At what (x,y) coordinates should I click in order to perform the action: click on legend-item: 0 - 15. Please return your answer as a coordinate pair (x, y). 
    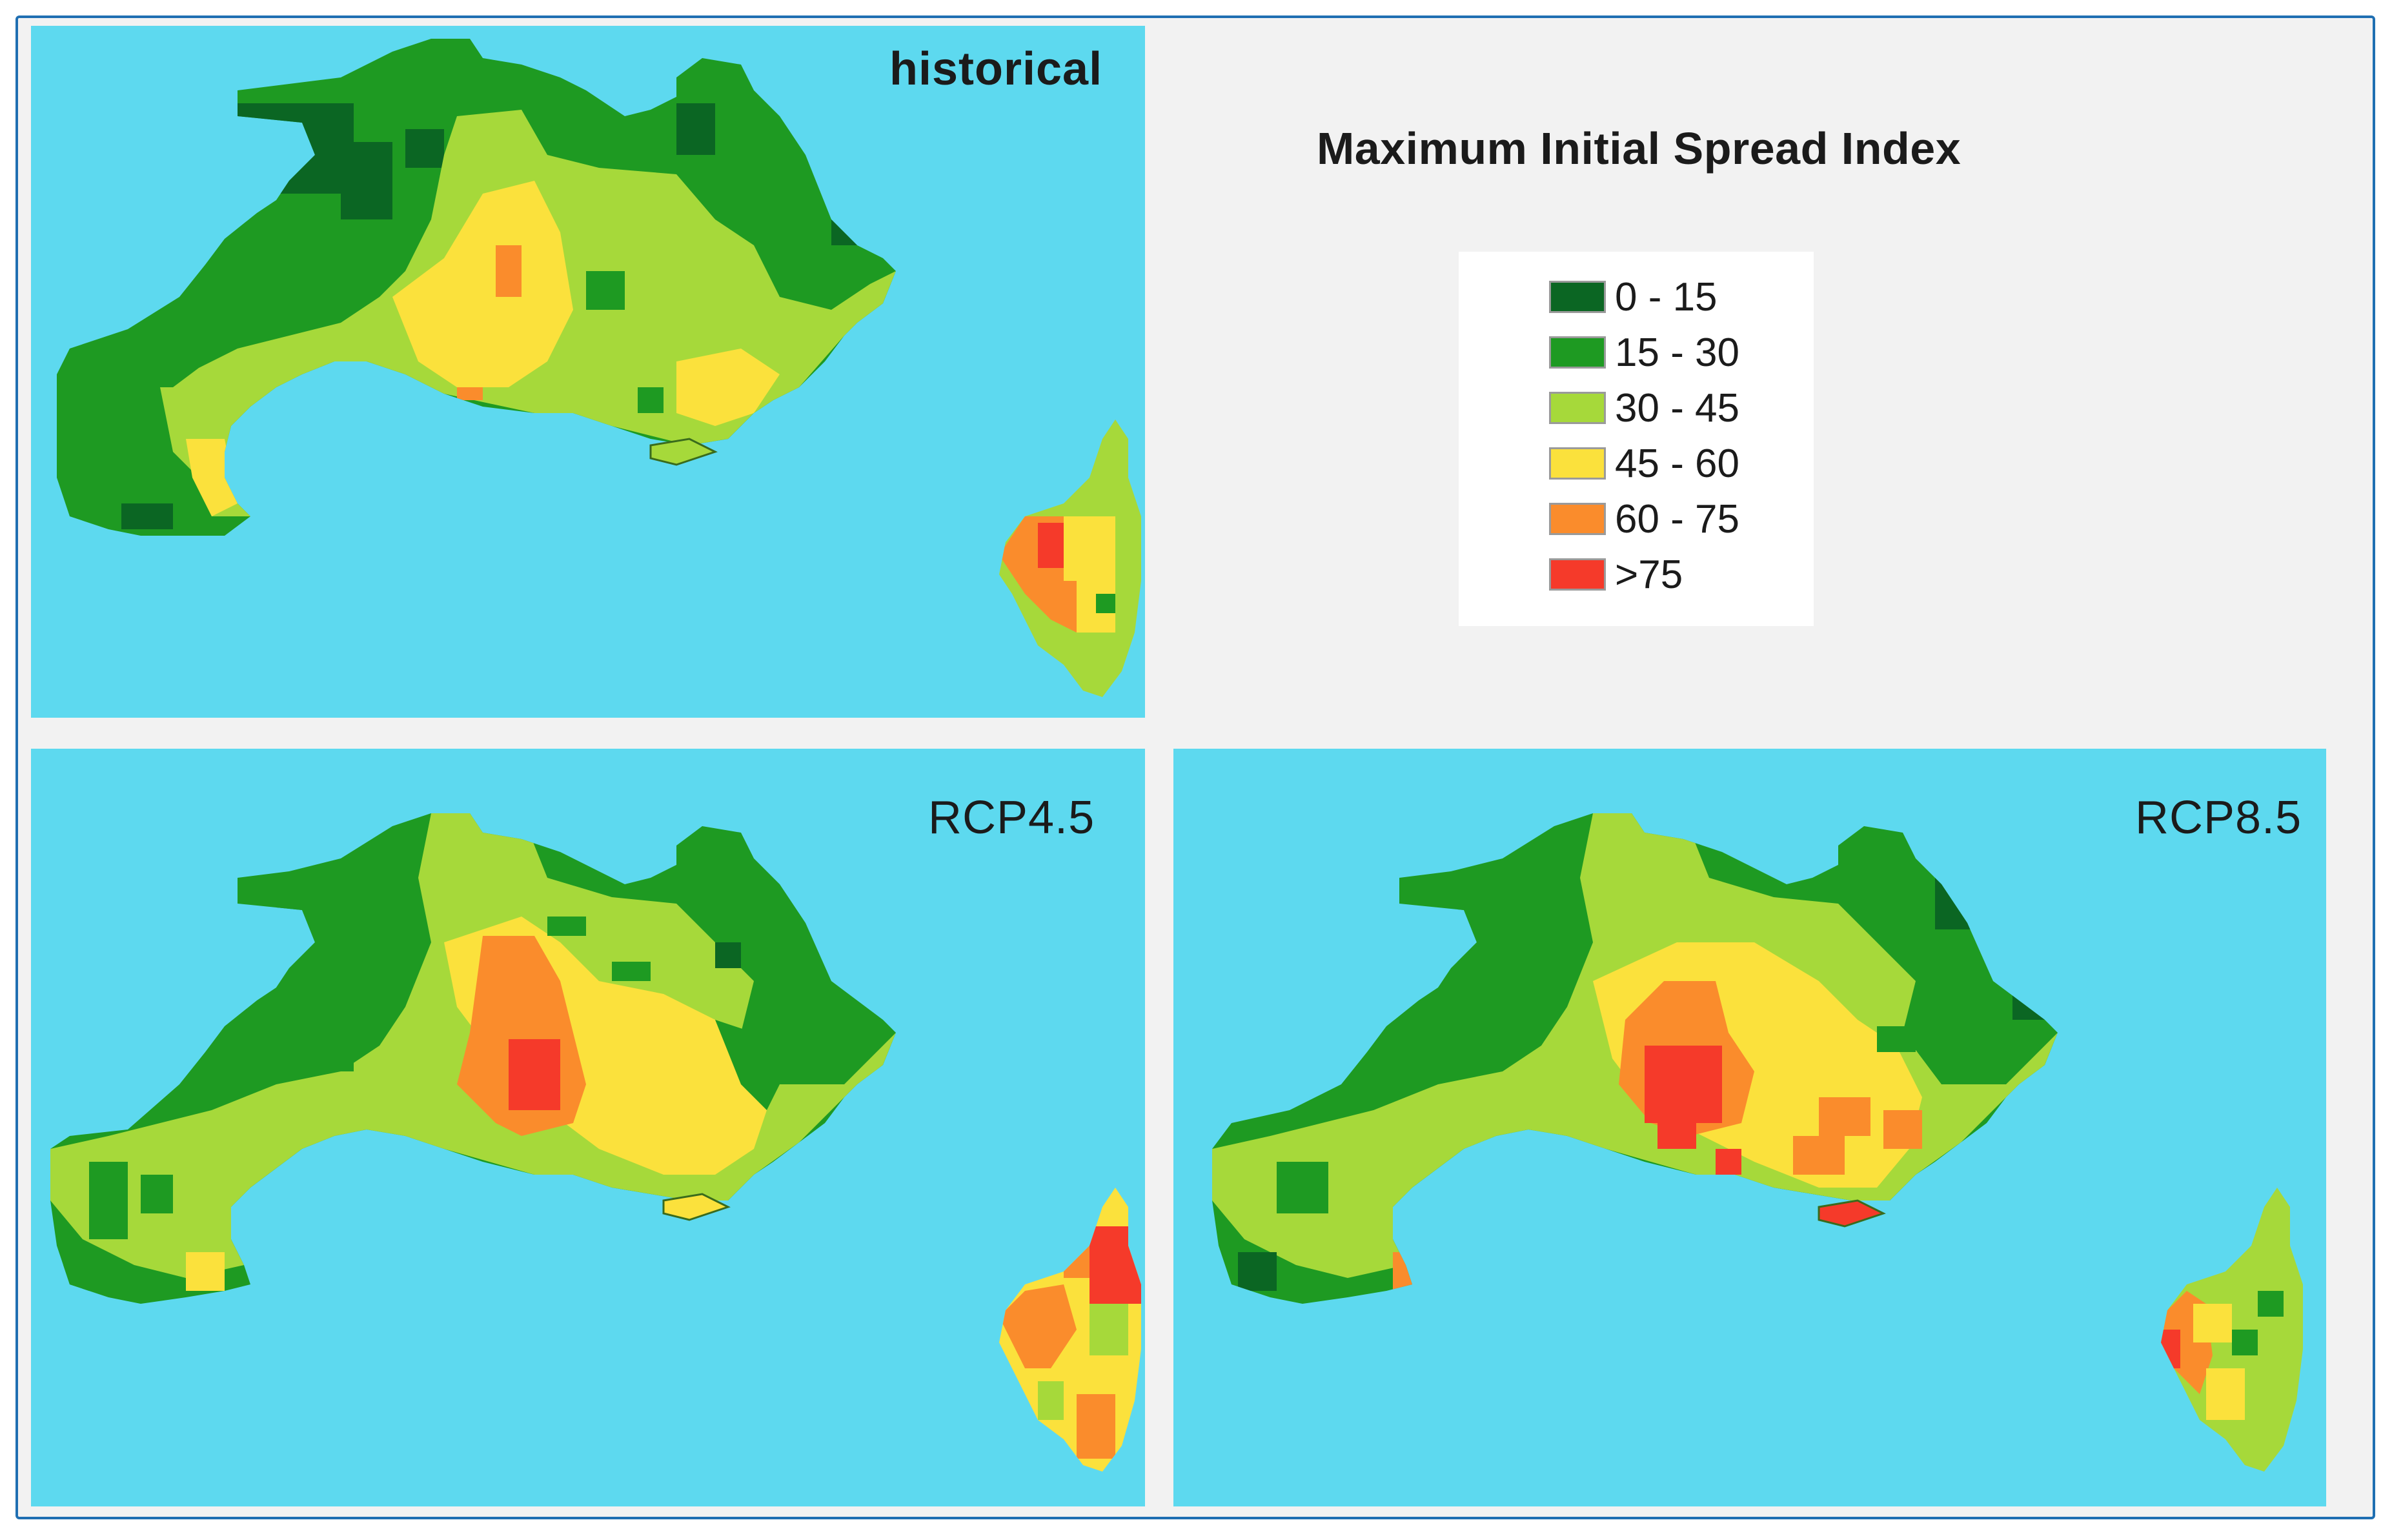
    Looking at the image, I should click on (1633, 297).